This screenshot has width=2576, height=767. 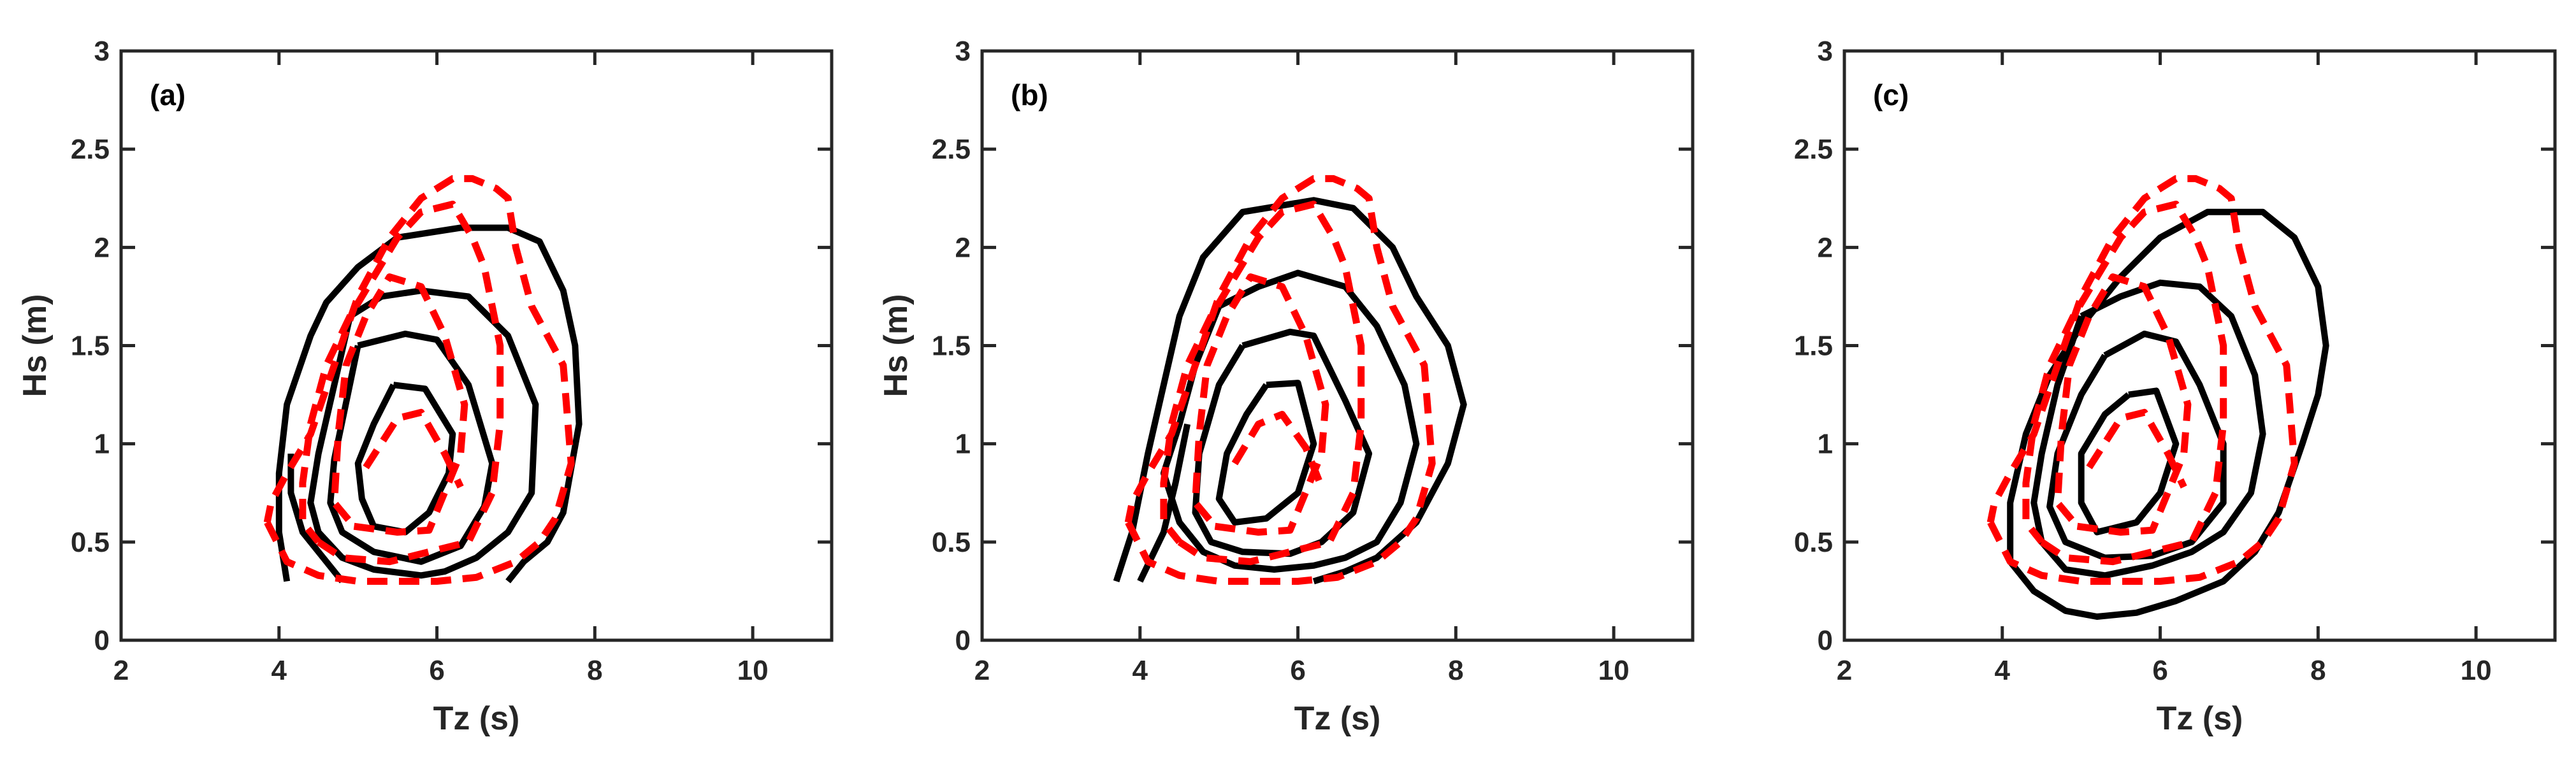 I want to click on panel-label: (b), so click(x=1029, y=94).